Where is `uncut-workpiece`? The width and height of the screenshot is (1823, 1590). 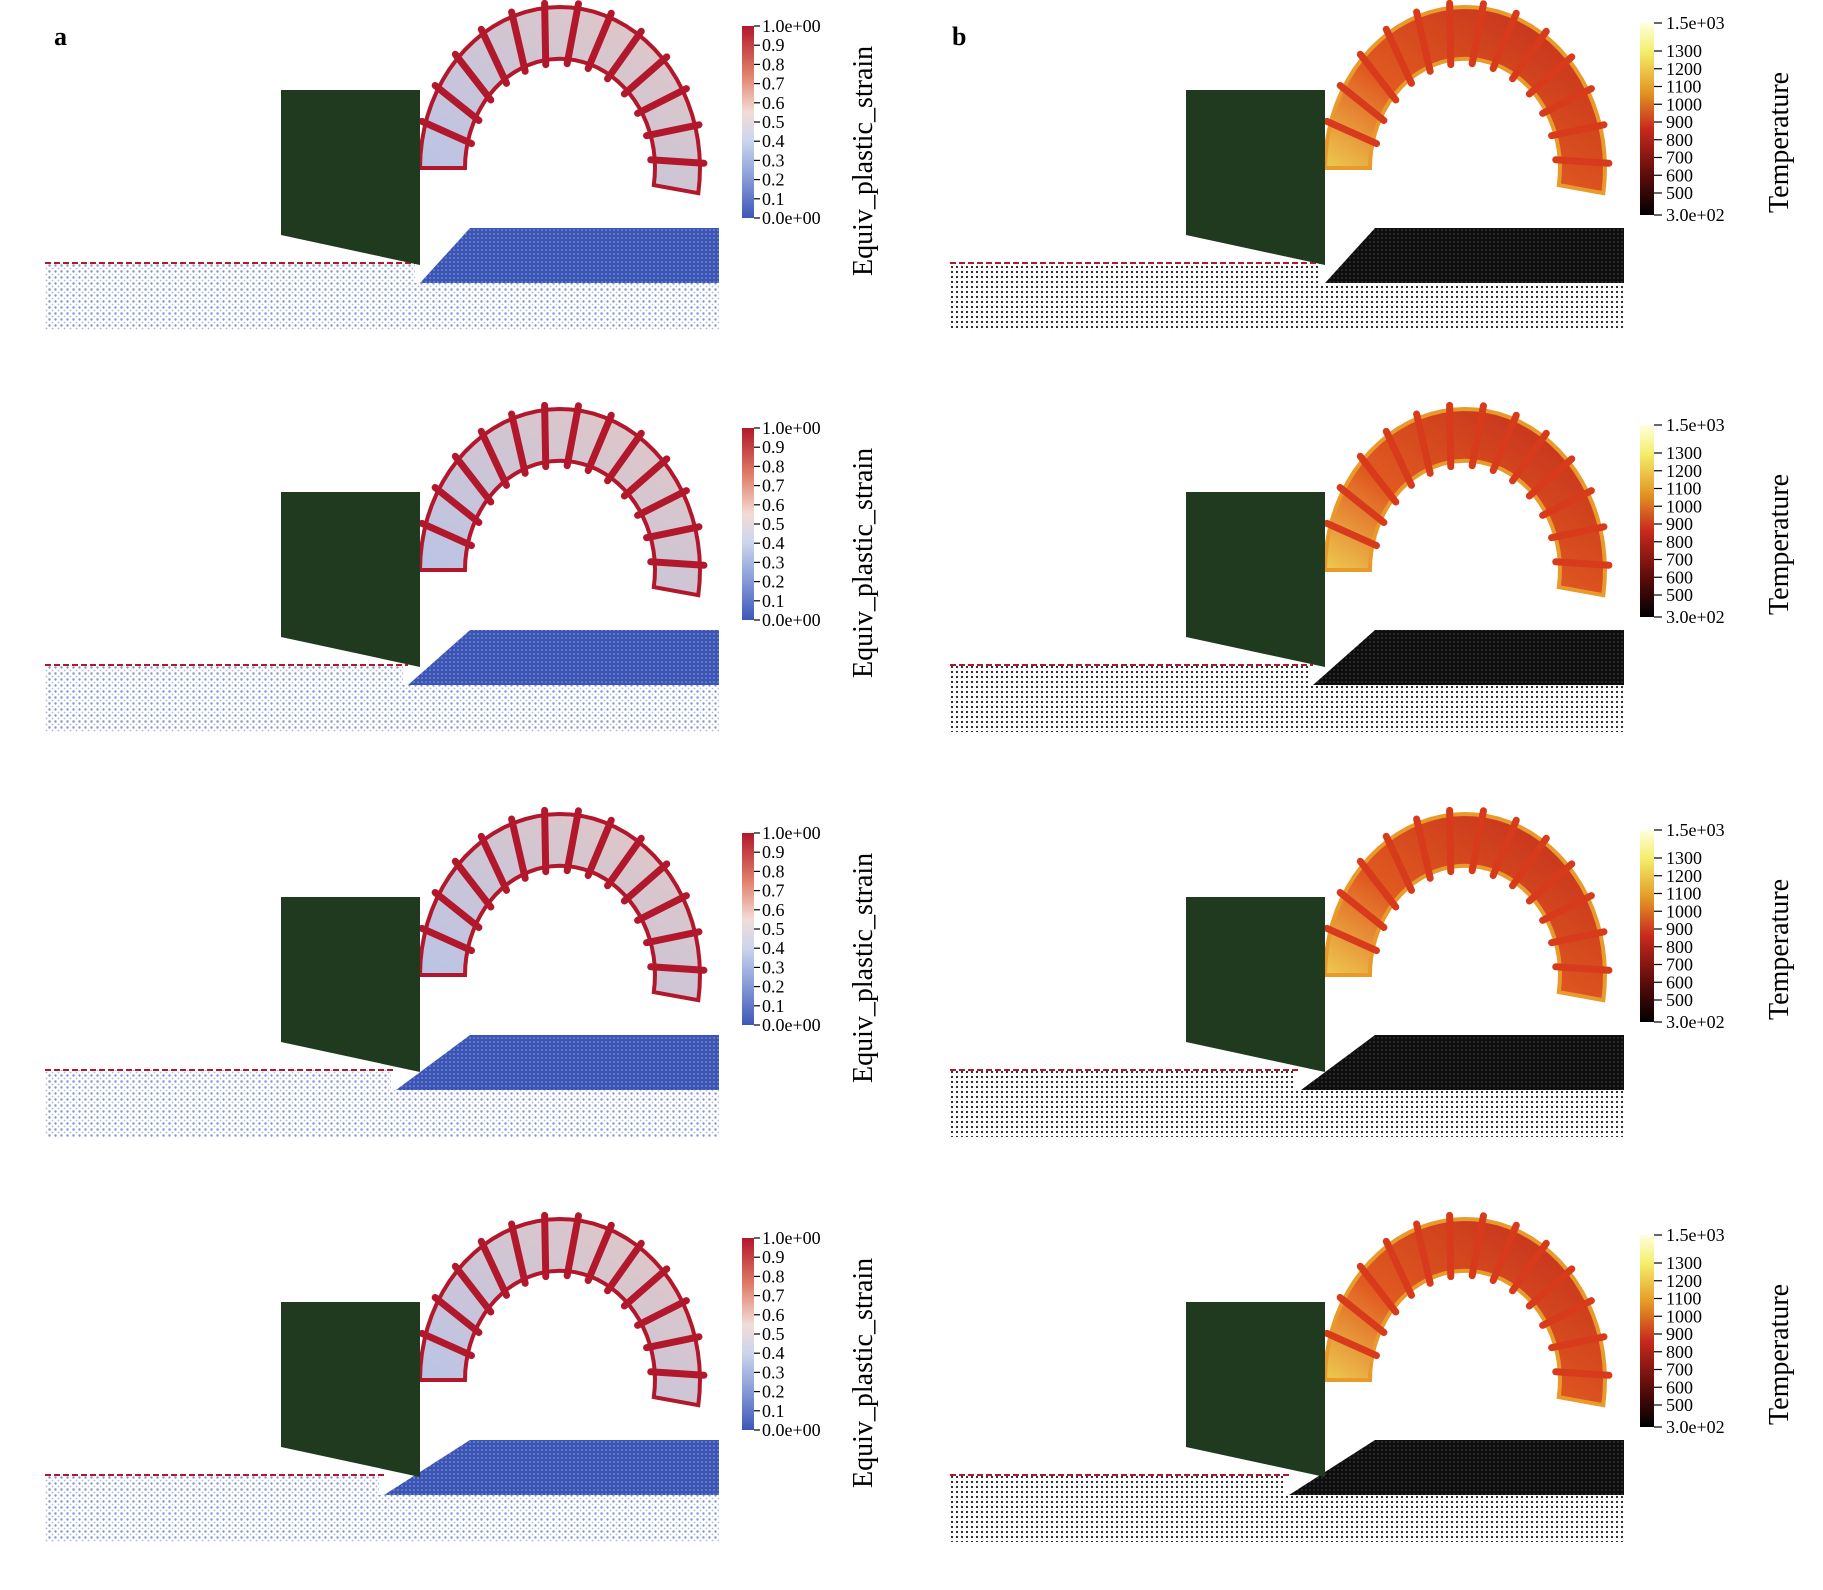 uncut-workpiece is located at coordinates (569, 255).